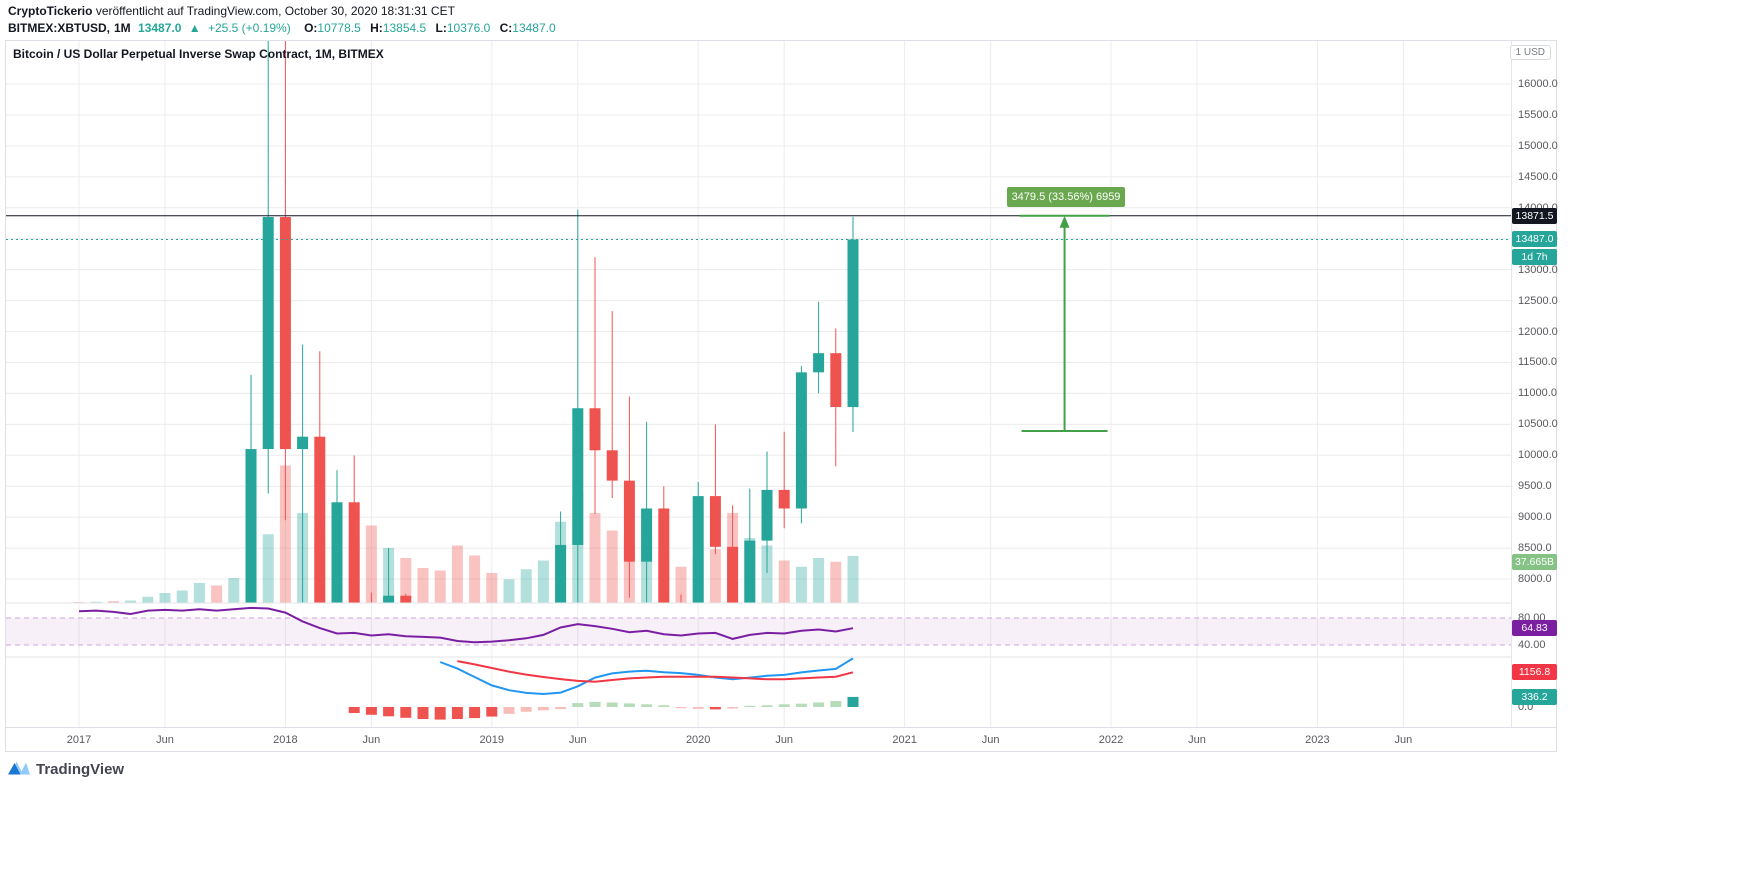 This screenshot has height=880, width=1758. What do you see at coordinates (1534, 239) in the screenshot?
I see `axis-value-tag: 13487.0` at bounding box center [1534, 239].